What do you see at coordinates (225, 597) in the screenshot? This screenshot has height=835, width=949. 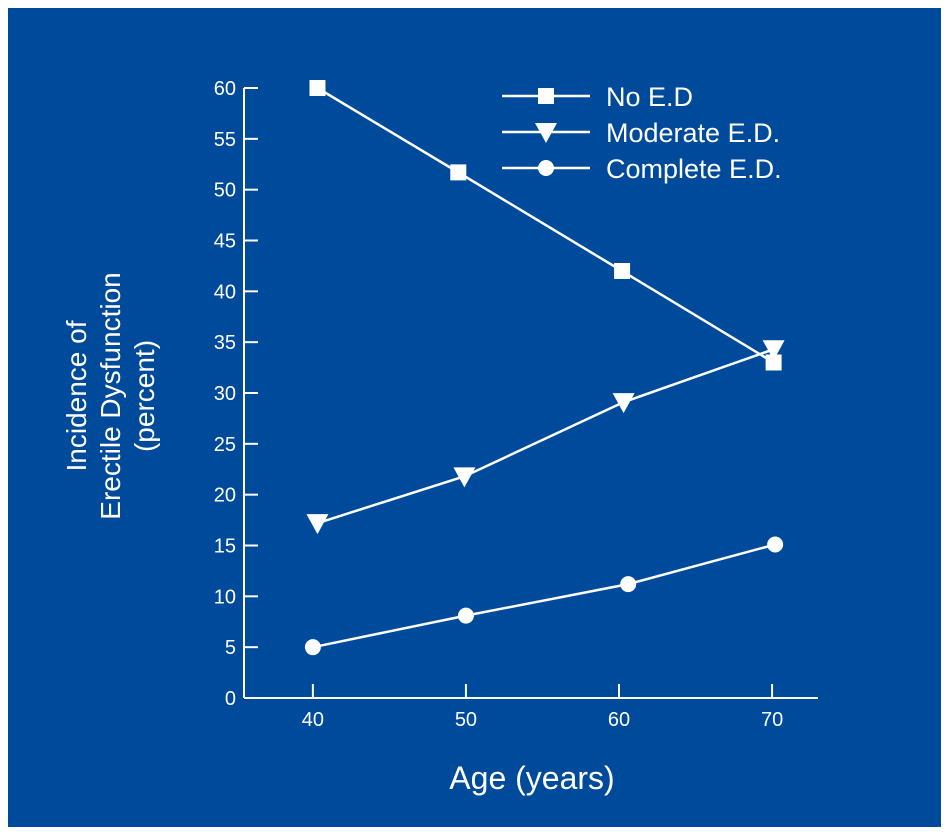 I see `y-tick-label: 10` at bounding box center [225, 597].